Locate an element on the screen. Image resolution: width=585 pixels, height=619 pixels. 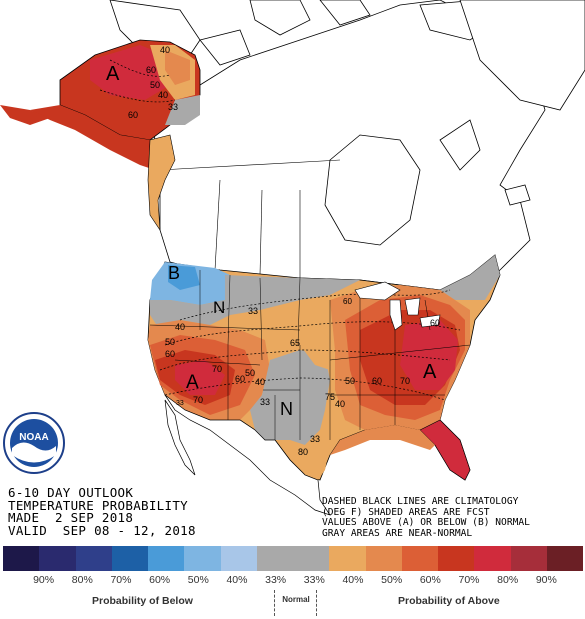
west-n-label: N is located at coordinates (219, 307).